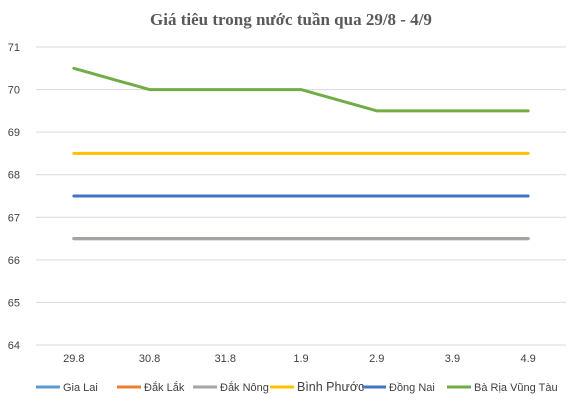  I want to click on y-tick-label: 71, so click(14, 48).